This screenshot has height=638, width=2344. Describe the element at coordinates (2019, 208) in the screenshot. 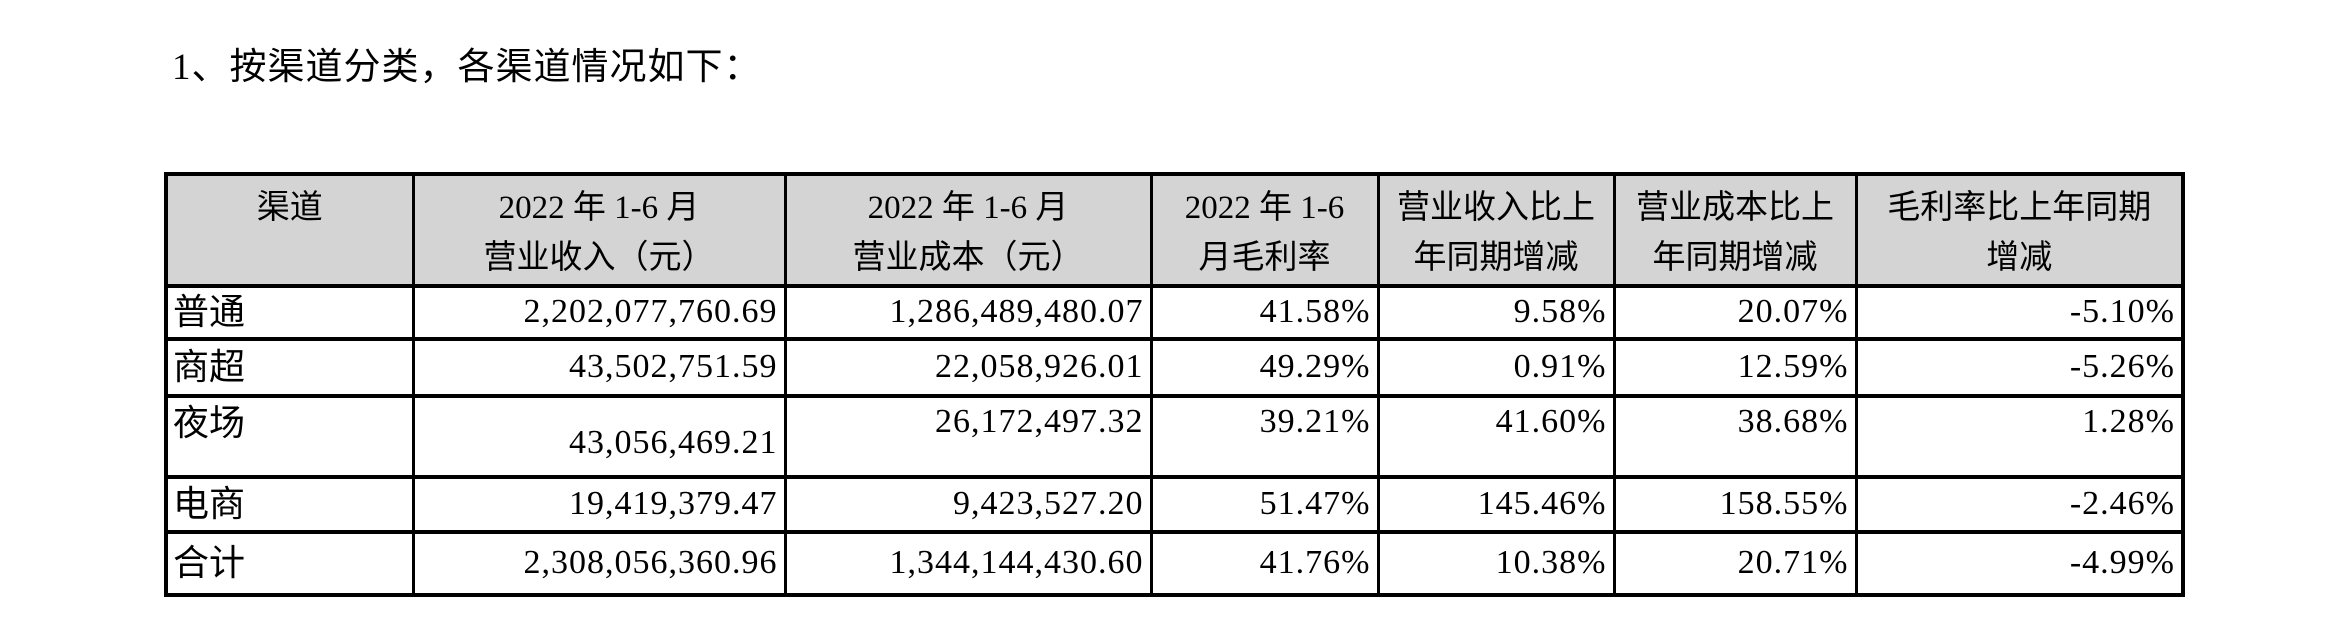

I see `header-line: 毛利率比上年同期` at that location.